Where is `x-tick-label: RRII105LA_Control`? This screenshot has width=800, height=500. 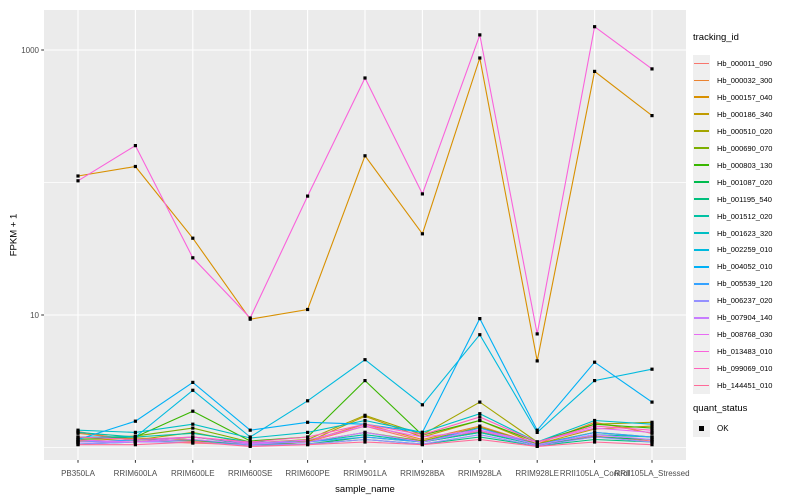 x-tick-label: RRII105LA_Control is located at coordinates (595, 473).